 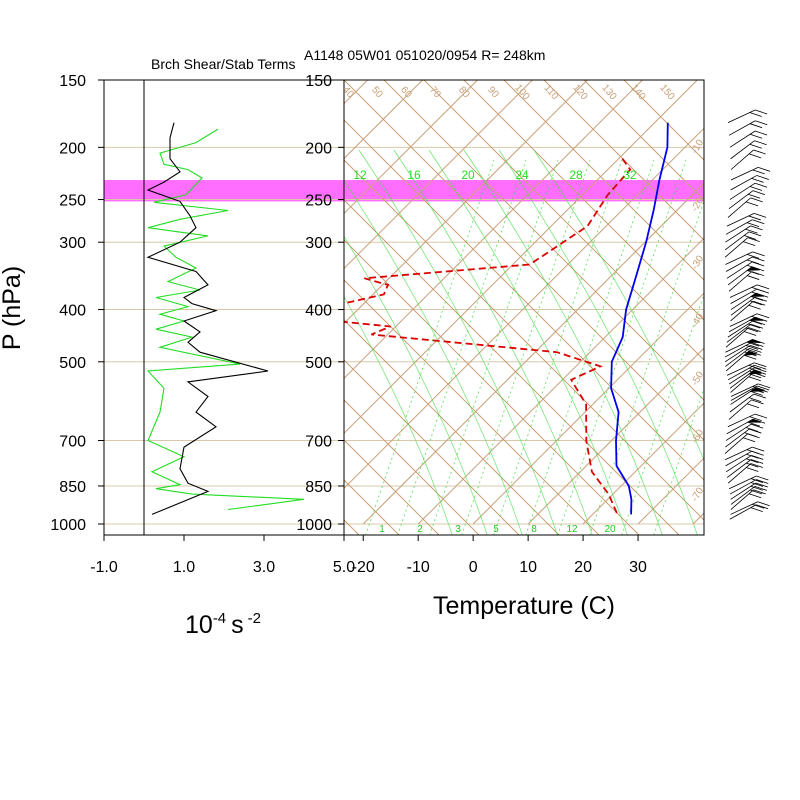 I want to click on skewt-series-temperature, so click(x=639, y=318).